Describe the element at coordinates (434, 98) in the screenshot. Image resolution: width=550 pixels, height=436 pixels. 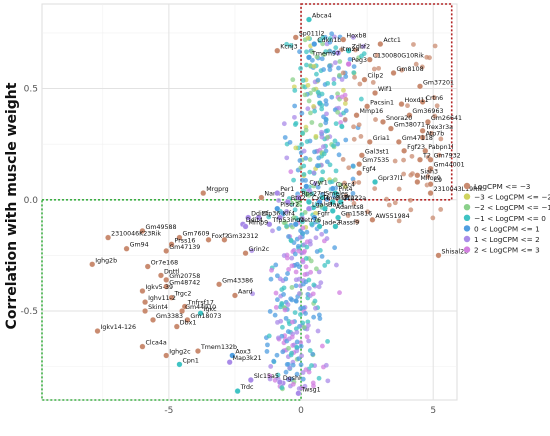
I see `point-label: Crtn6` at that location.